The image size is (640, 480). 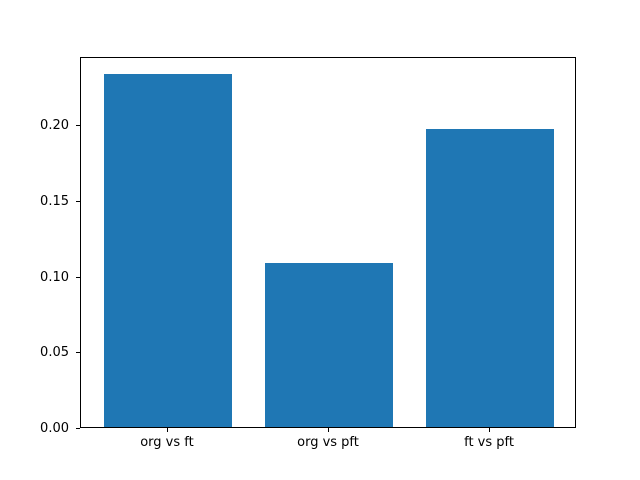 What do you see at coordinates (54, 353) in the screenshot?
I see `y-tick-label: 0.05` at bounding box center [54, 353].